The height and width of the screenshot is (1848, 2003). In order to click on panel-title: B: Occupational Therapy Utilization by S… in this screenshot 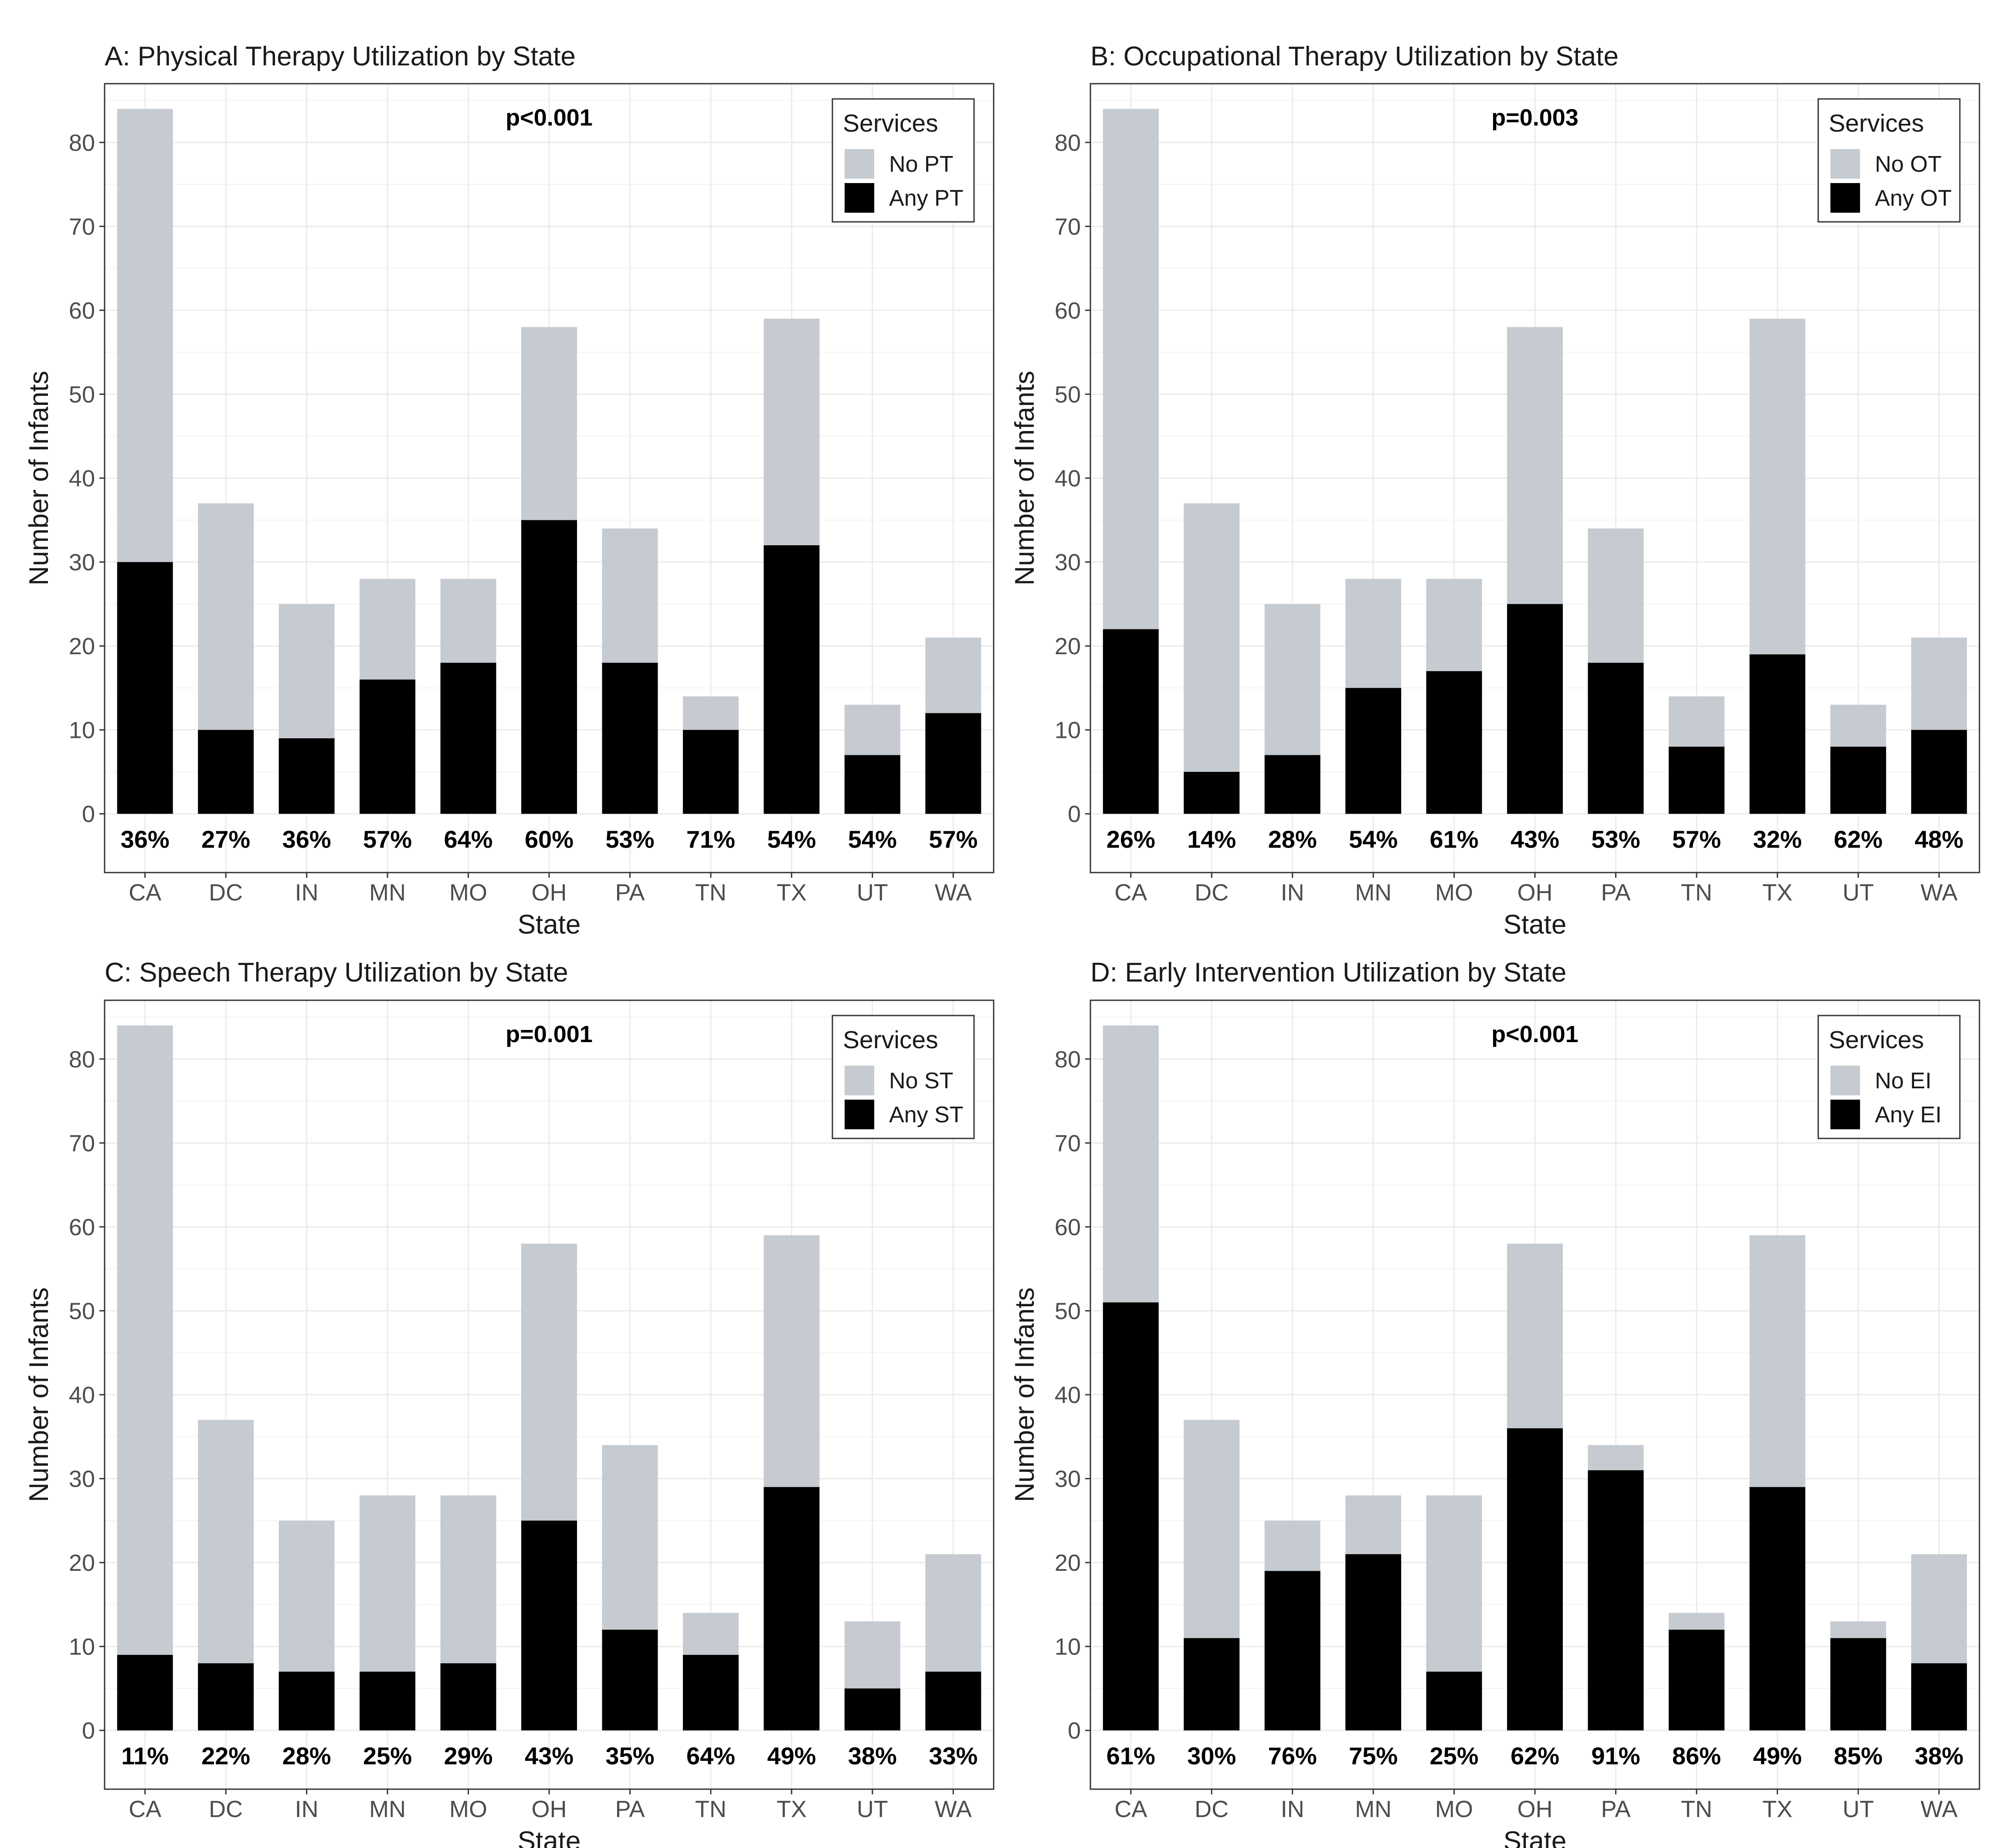, I will do `click(1354, 56)`.